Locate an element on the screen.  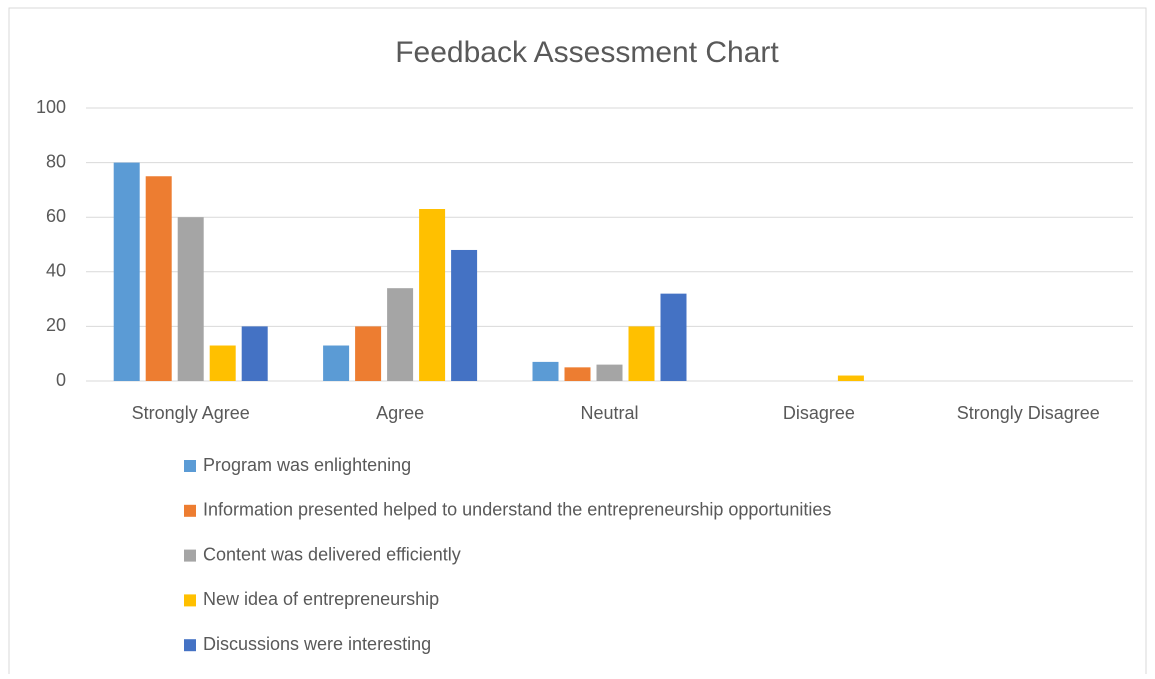
y-tick-label: 20 is located at coordinates (56, 325).